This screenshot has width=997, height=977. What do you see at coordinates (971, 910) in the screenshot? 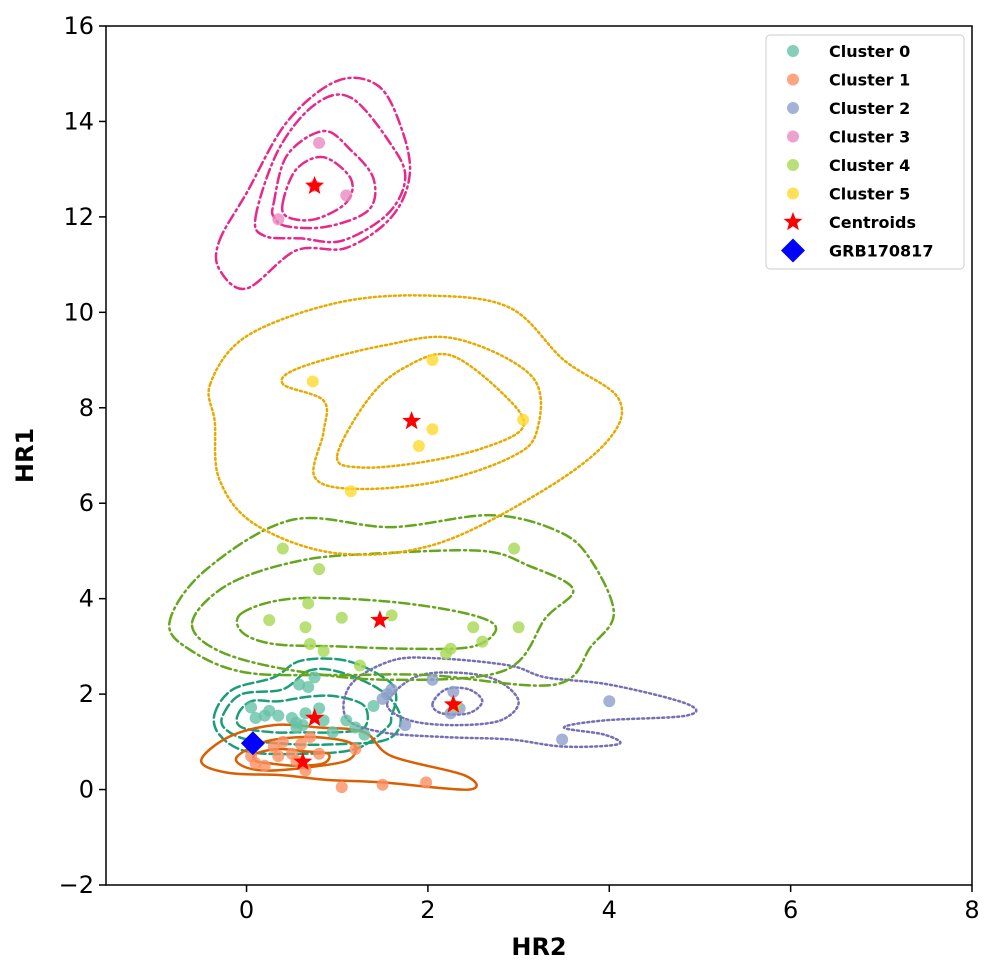
I see `x-tick-label-4: 8` at bounding box center [971, 910].